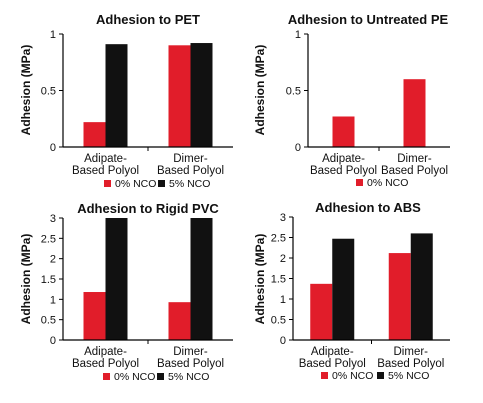  Describe the element at coordinates (148, 19) in the screenshot. I see `chart-title: Adhesion to PET` at that location.